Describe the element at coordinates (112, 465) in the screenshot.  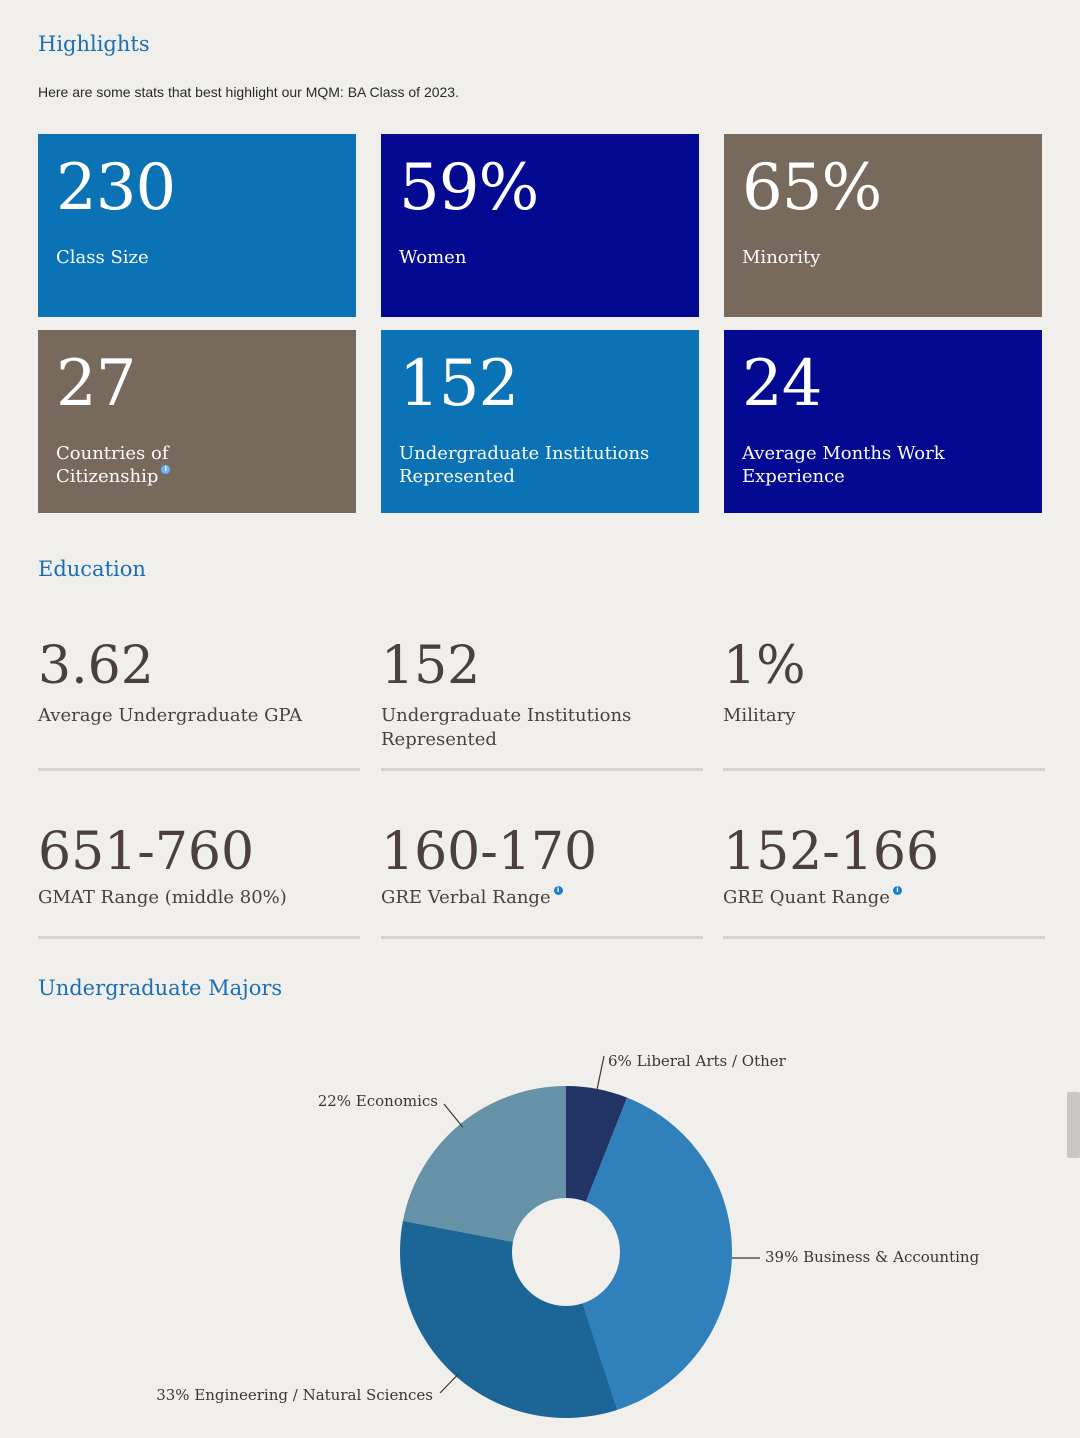
I see `tile-label-text: Countries of Citizenship` at that location.